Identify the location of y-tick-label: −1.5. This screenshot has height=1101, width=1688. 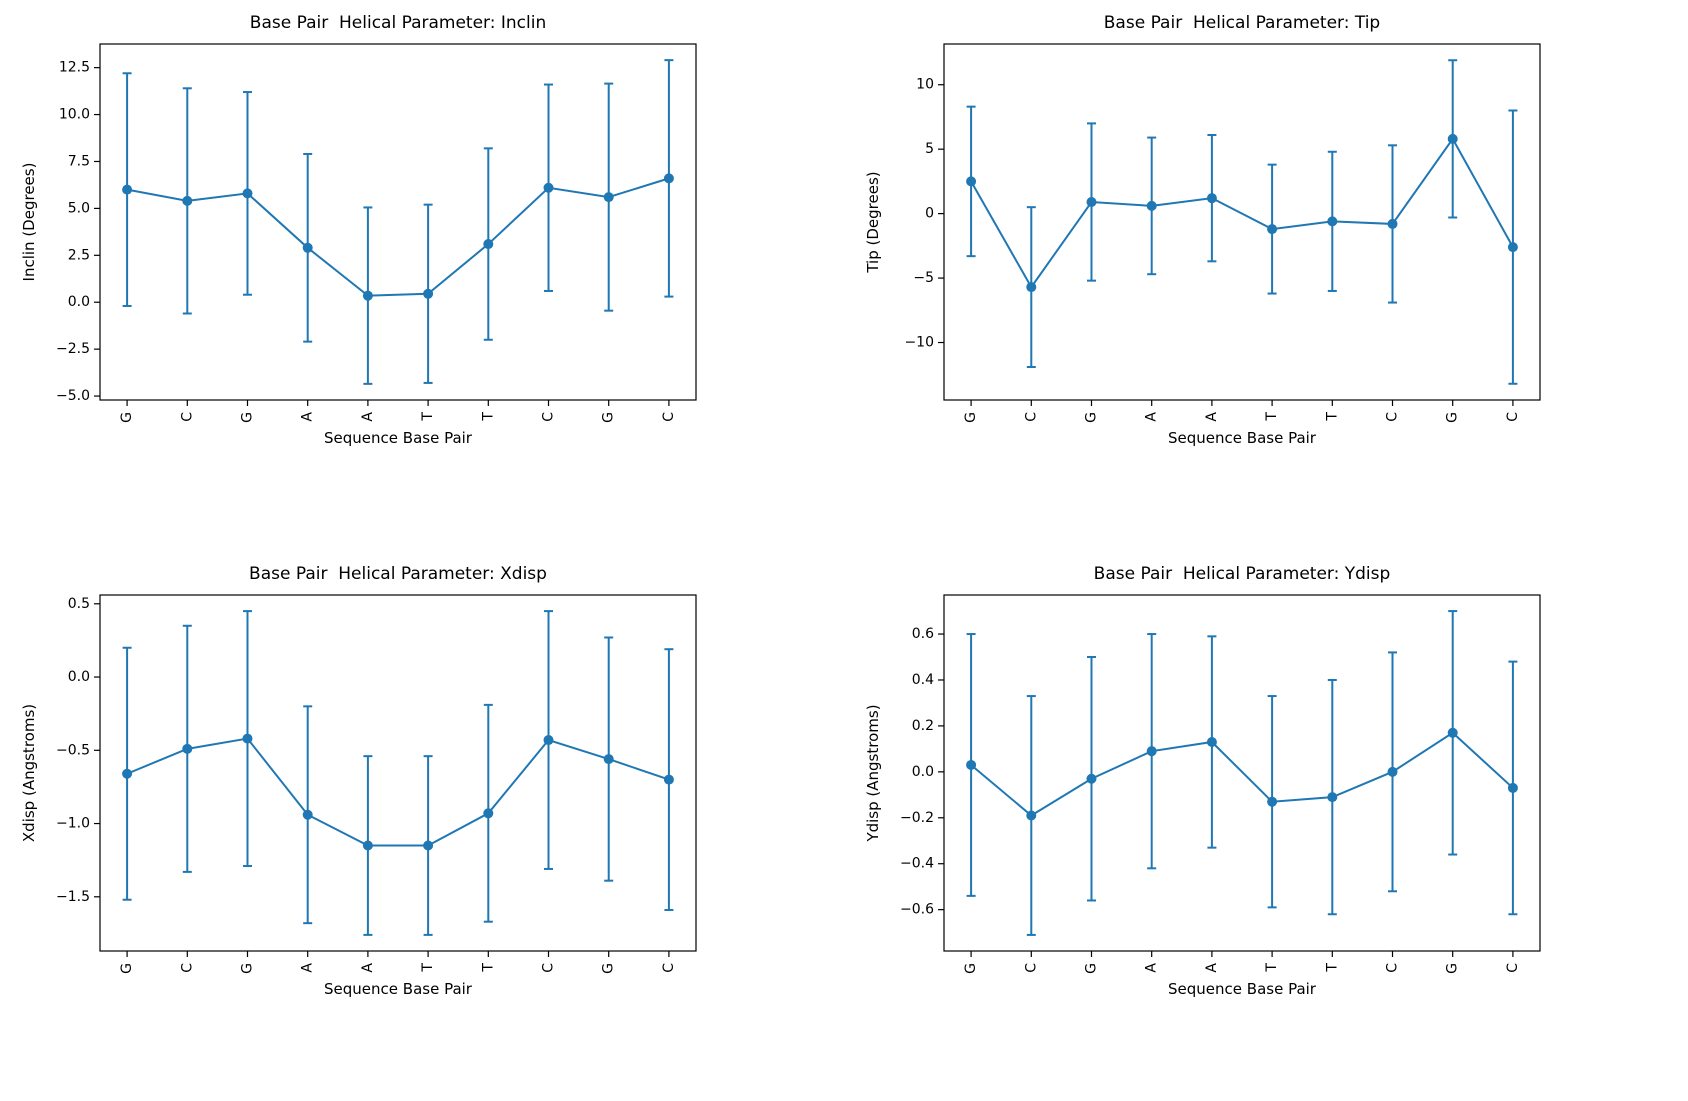
(73, 897).